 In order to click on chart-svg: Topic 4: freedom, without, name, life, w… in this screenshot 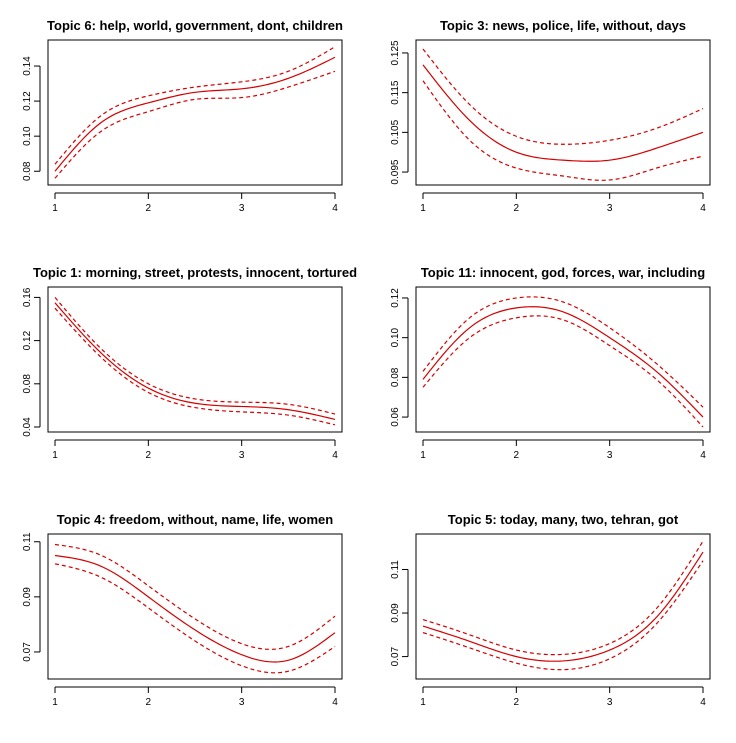, I will do `click(182, 610)`.